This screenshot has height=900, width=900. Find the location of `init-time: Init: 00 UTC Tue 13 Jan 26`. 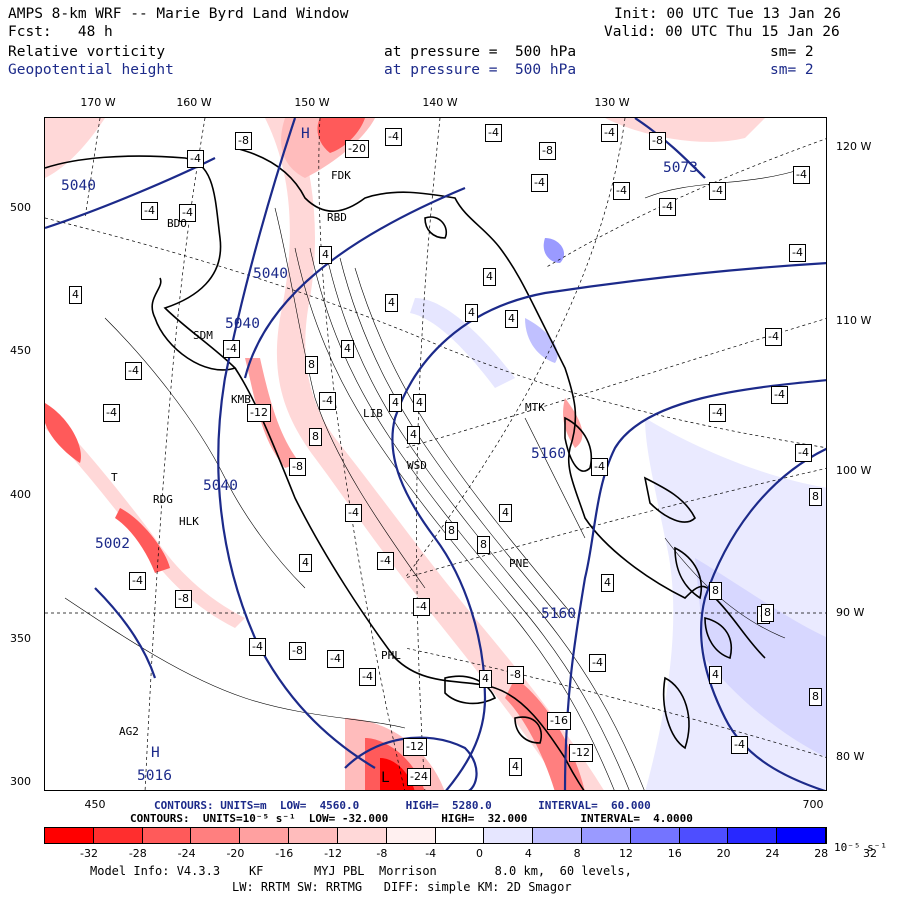

init-time: Init: 00 UTC Tue 13 Jan 26 is located at coordinates (727, 14).